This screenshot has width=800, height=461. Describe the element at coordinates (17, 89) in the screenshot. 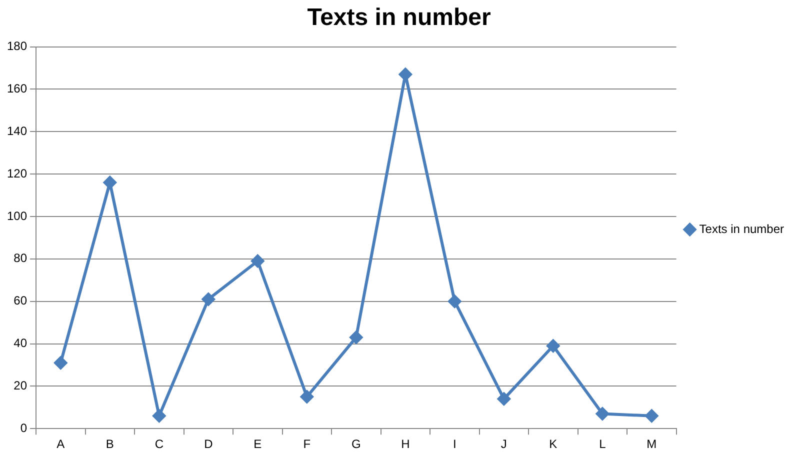

I see `y-tick-label: 160` at that location.